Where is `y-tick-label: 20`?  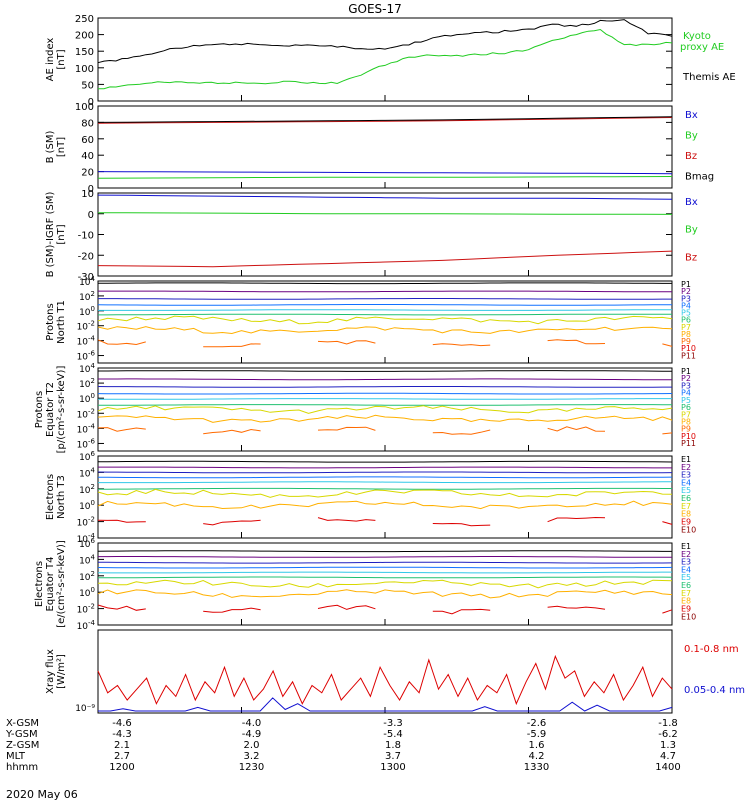
y-tick-label: 20 is located at coordinates (87, 173).